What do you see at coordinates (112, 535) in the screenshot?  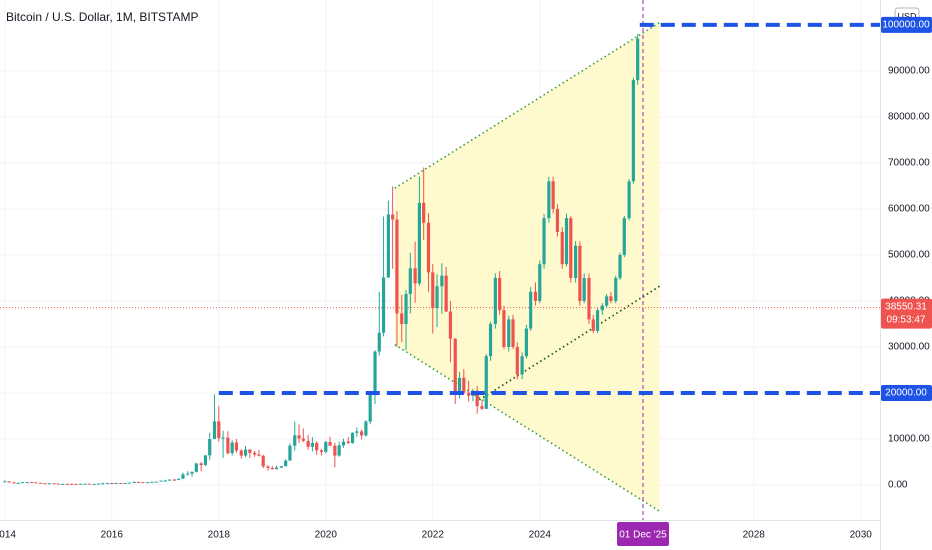 I see `x-tick-label: 2016` at bounding box center [112, 535].